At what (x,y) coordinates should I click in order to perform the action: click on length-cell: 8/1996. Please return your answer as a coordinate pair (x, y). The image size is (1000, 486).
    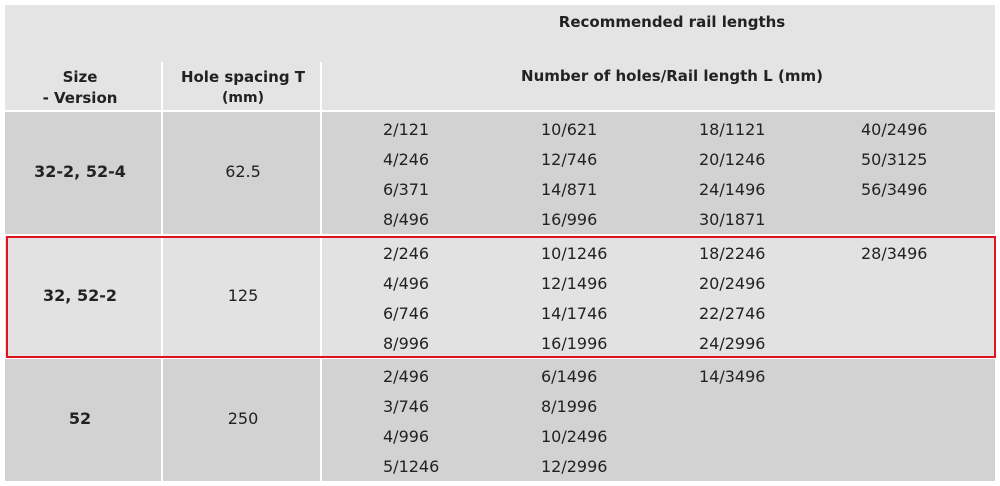
    Looking at the image, I should click on (569, 406).